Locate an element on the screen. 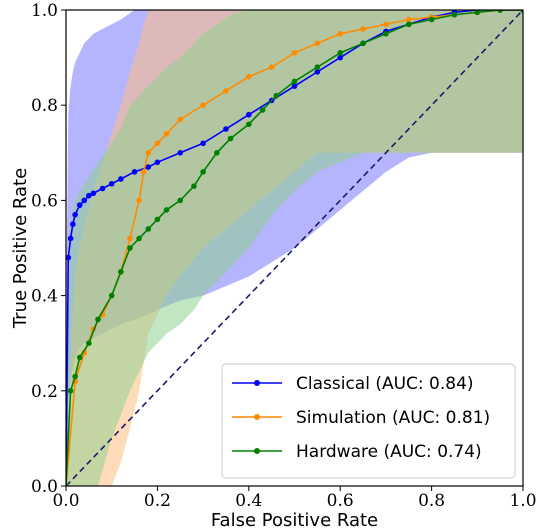  legend-box is located at coordinates (368, 421).